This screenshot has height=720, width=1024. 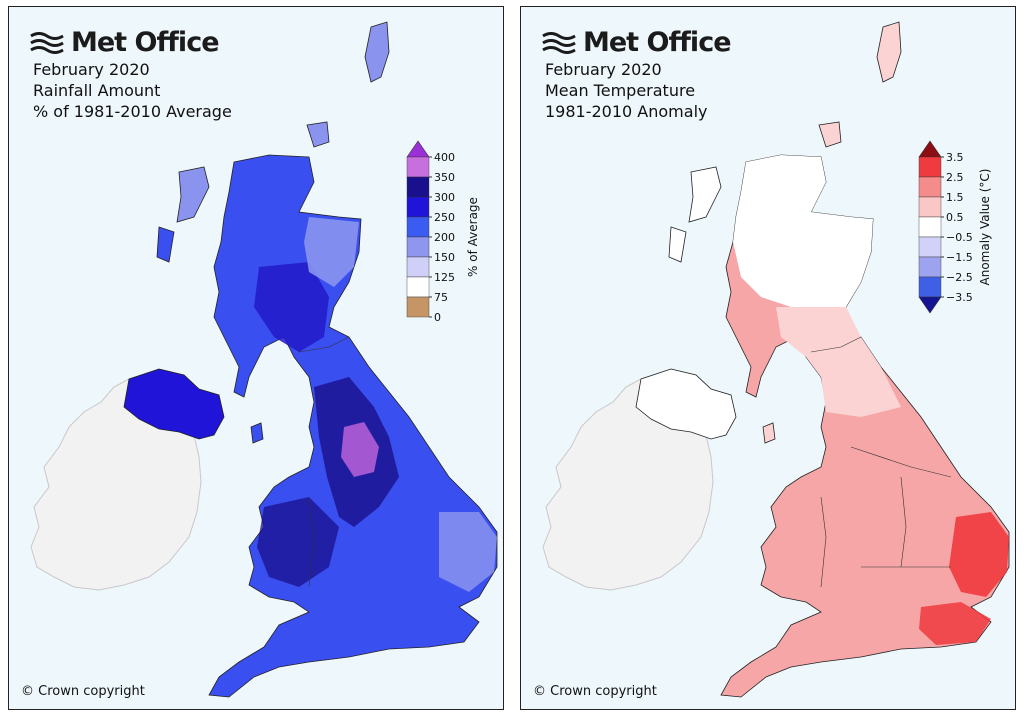 What do you see at coordinates (298, 542) in the screenshot?
I see `wales-dark-rain` at bounding box center [298, 542].